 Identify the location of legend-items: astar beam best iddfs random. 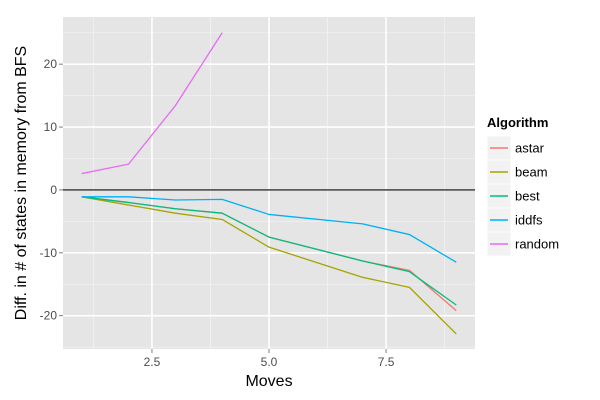
(522, 196).